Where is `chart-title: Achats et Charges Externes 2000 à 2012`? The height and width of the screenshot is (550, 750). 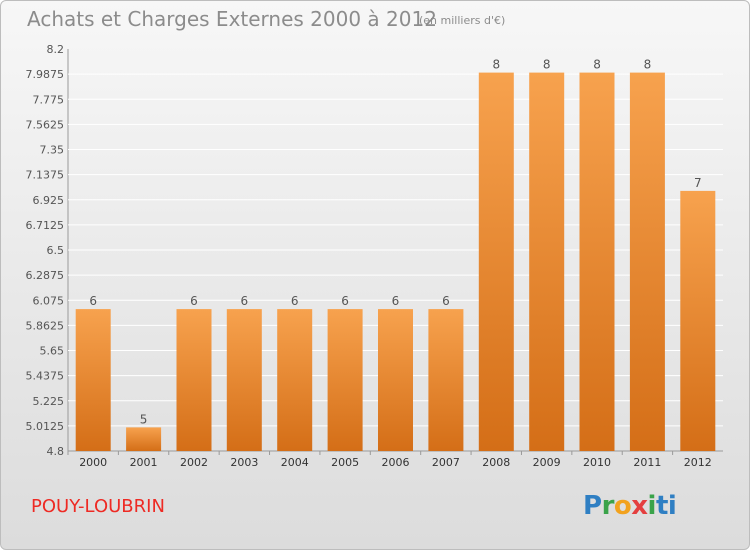
chart-title: Achats et Charges Externes 2000 à 2012 is located at coordinates (232, 19).